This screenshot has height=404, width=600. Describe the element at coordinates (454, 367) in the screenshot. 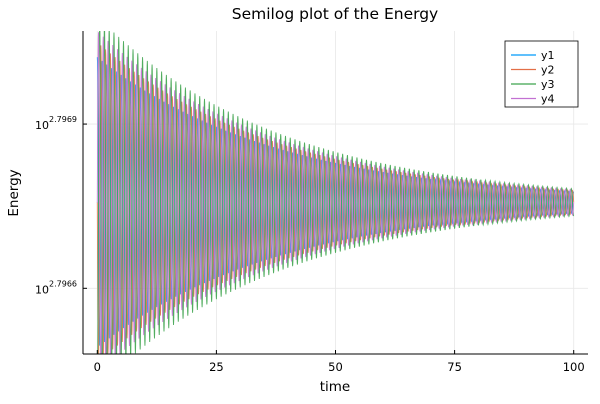

I see `x-tick-label: 75` at that location.